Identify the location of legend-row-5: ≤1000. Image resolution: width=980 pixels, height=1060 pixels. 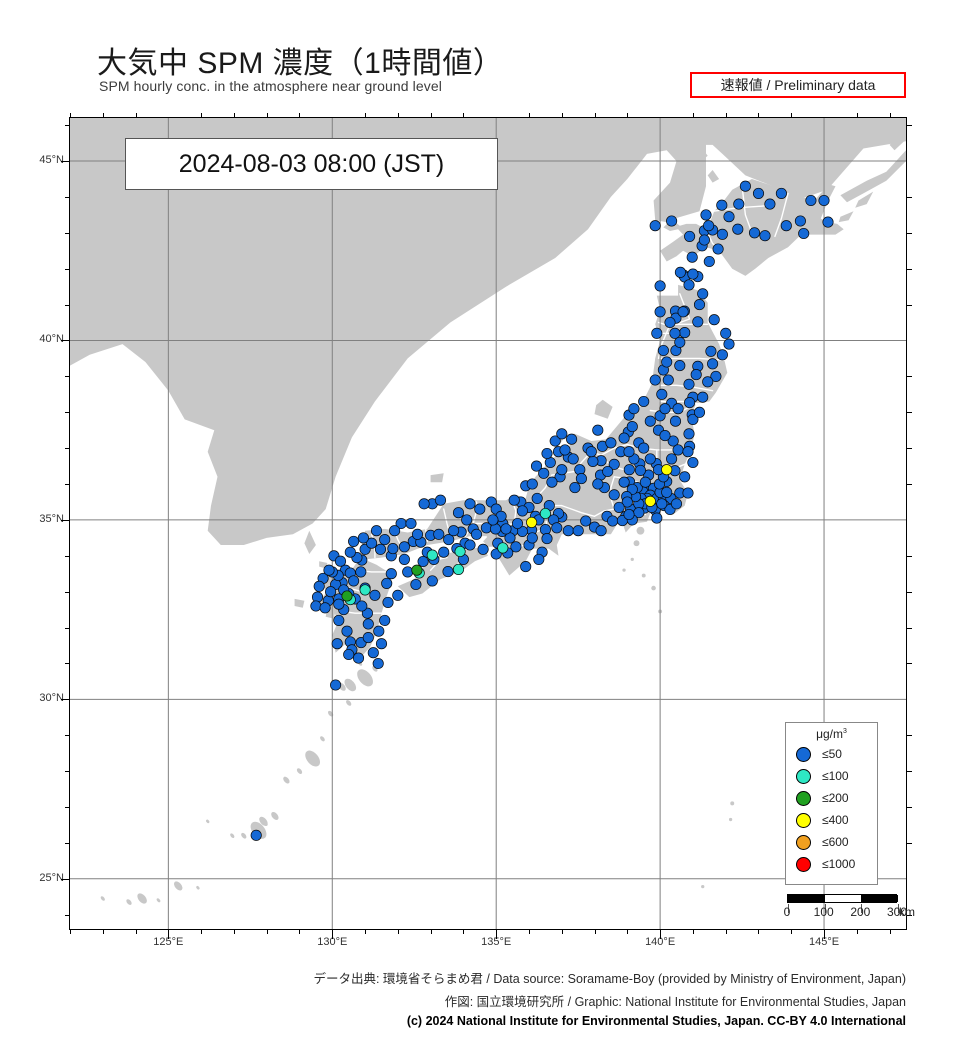
(831, 864).